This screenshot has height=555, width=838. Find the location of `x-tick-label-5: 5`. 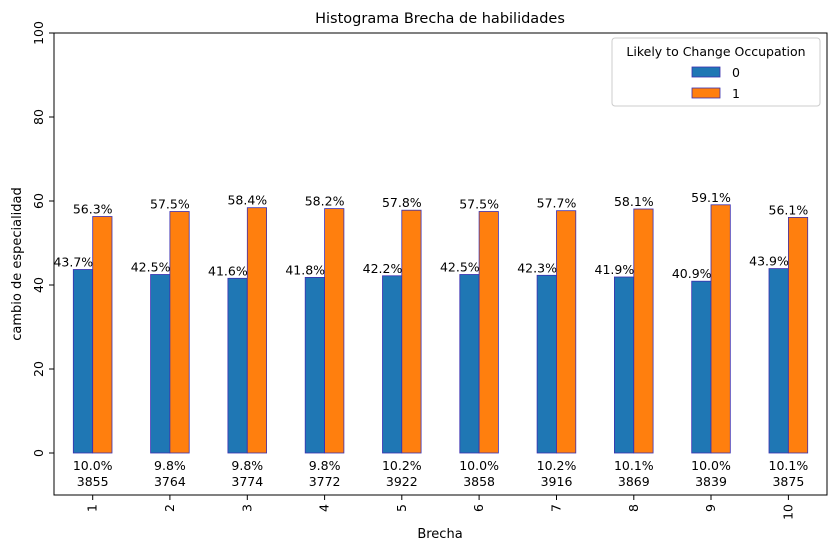

x-tick-label-5: 5 is located at coordinates (401, 508).